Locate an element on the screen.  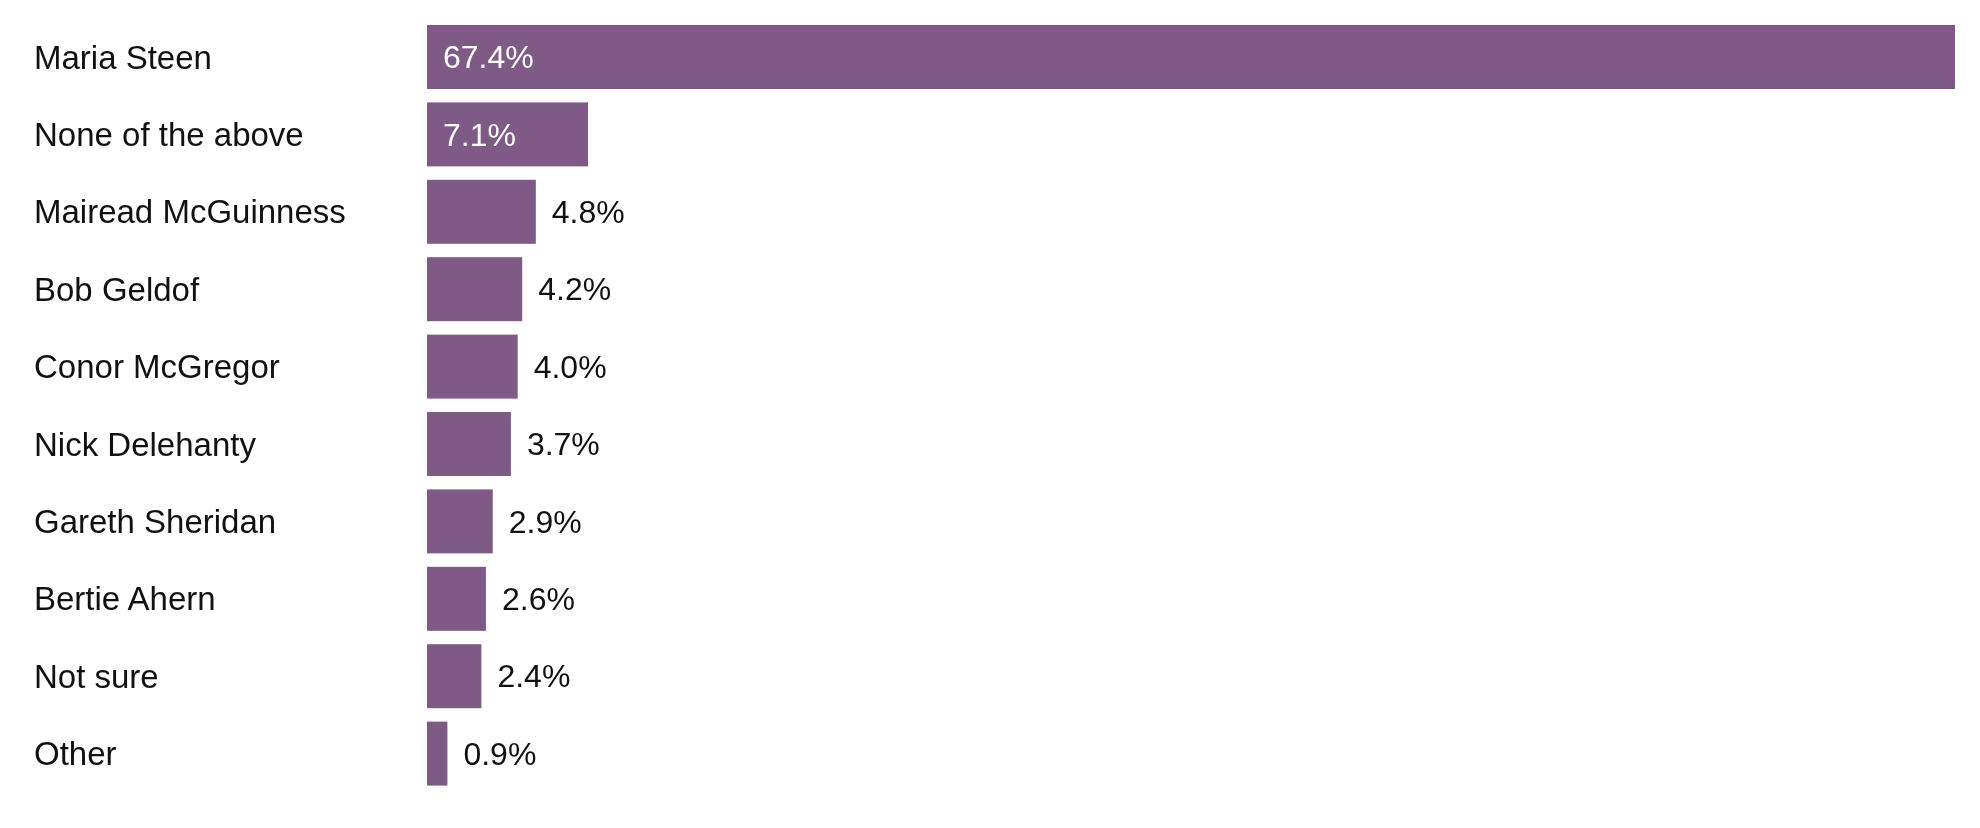
y-tick-label: Mairead McGuinness is located at coordinates (190, 212).